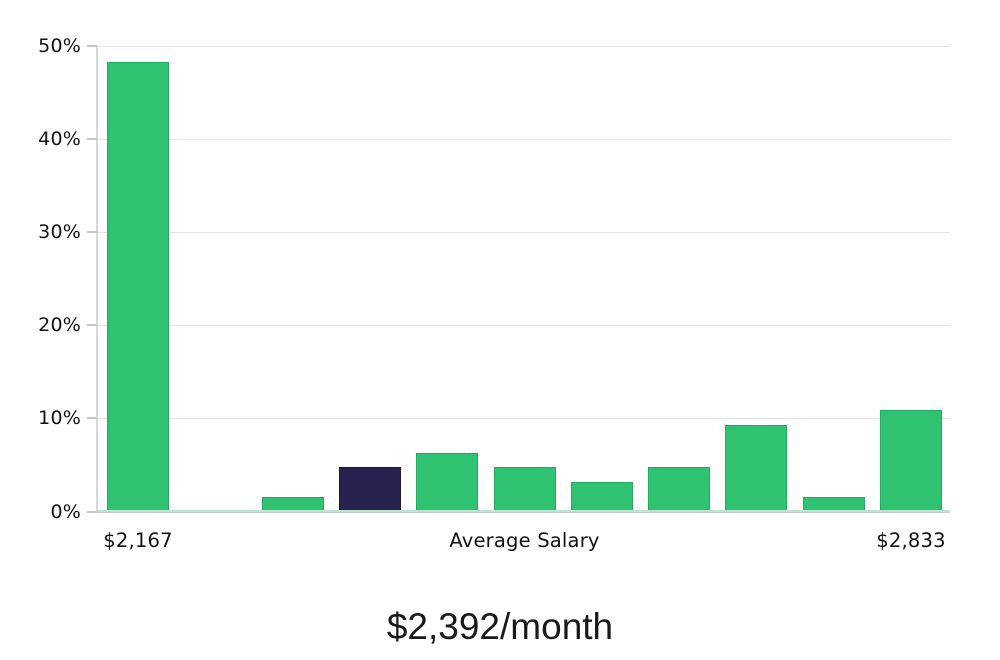  I want to click on y-tick-label: 20%, so click(59, 325).